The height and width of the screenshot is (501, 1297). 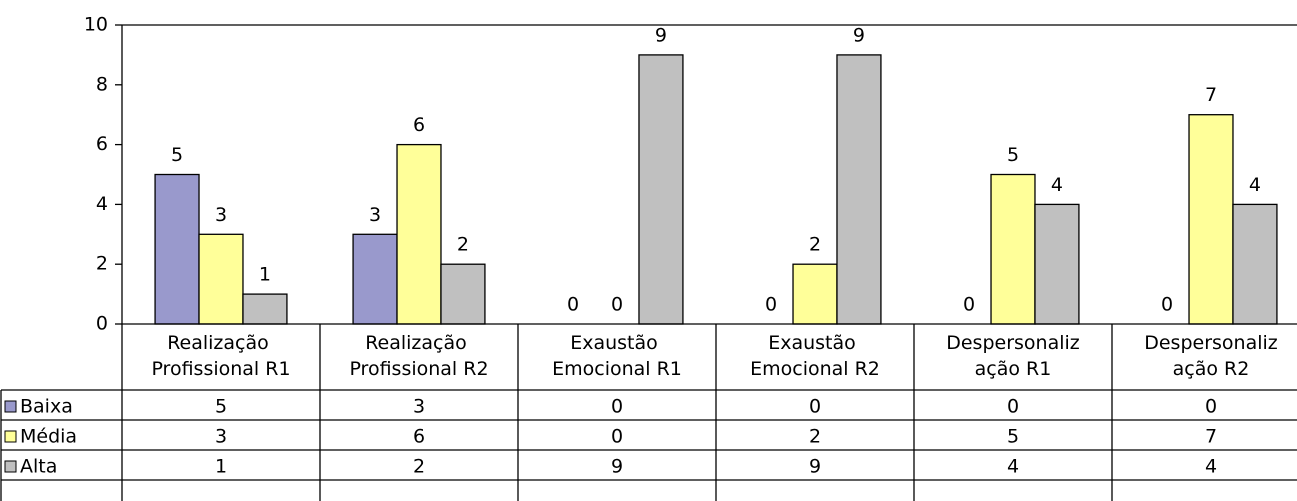 I want to click on legend-label: Alta, so click(x=38, y=467).